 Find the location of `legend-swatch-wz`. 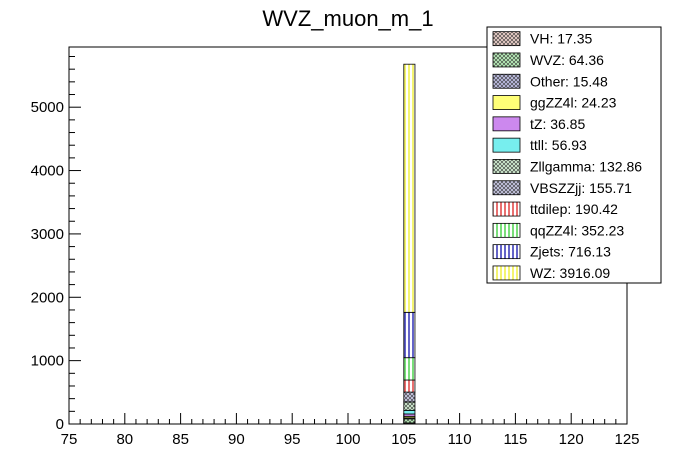

legend-swatch-wz is located at coordinates (506, 273).